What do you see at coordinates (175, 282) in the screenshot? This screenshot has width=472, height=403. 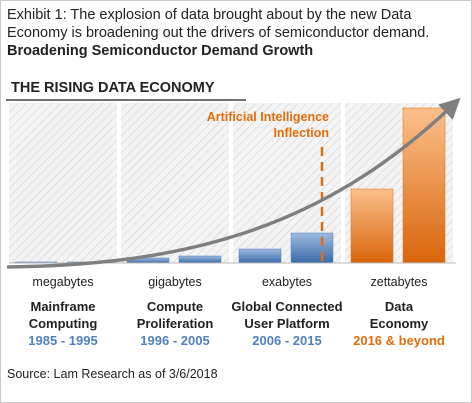 I see `category-label: gigabytes` at bounding box center [175, 282].